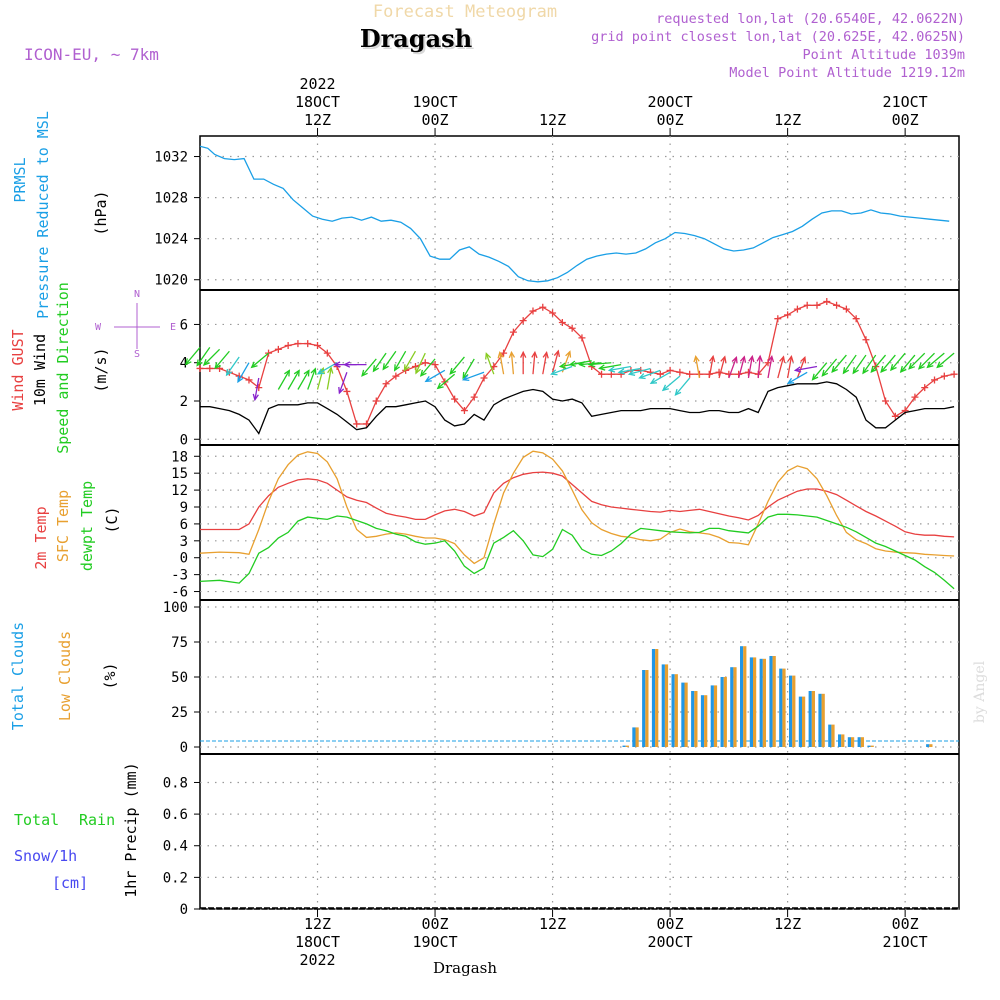 The height and width of the screenshot is (1000, 1000). What do you see at coordinates (179, 713) in the screenshot?
I see `y-tick-label: 25` at bounding box center [179, 713].